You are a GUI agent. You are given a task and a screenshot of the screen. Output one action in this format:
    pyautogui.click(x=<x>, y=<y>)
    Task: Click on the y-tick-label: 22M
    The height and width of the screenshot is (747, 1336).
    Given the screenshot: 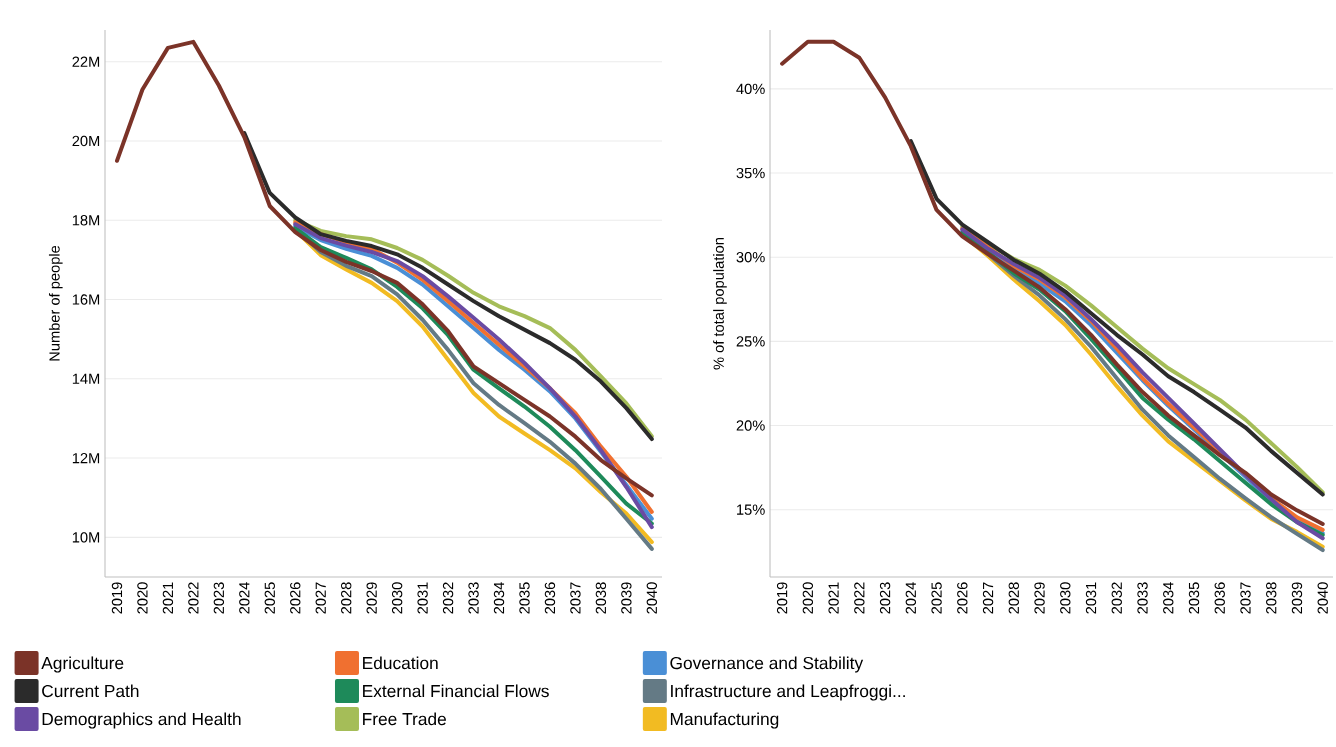 What is the action you would take?
    pyautogui.click(x=86, y=61)
    